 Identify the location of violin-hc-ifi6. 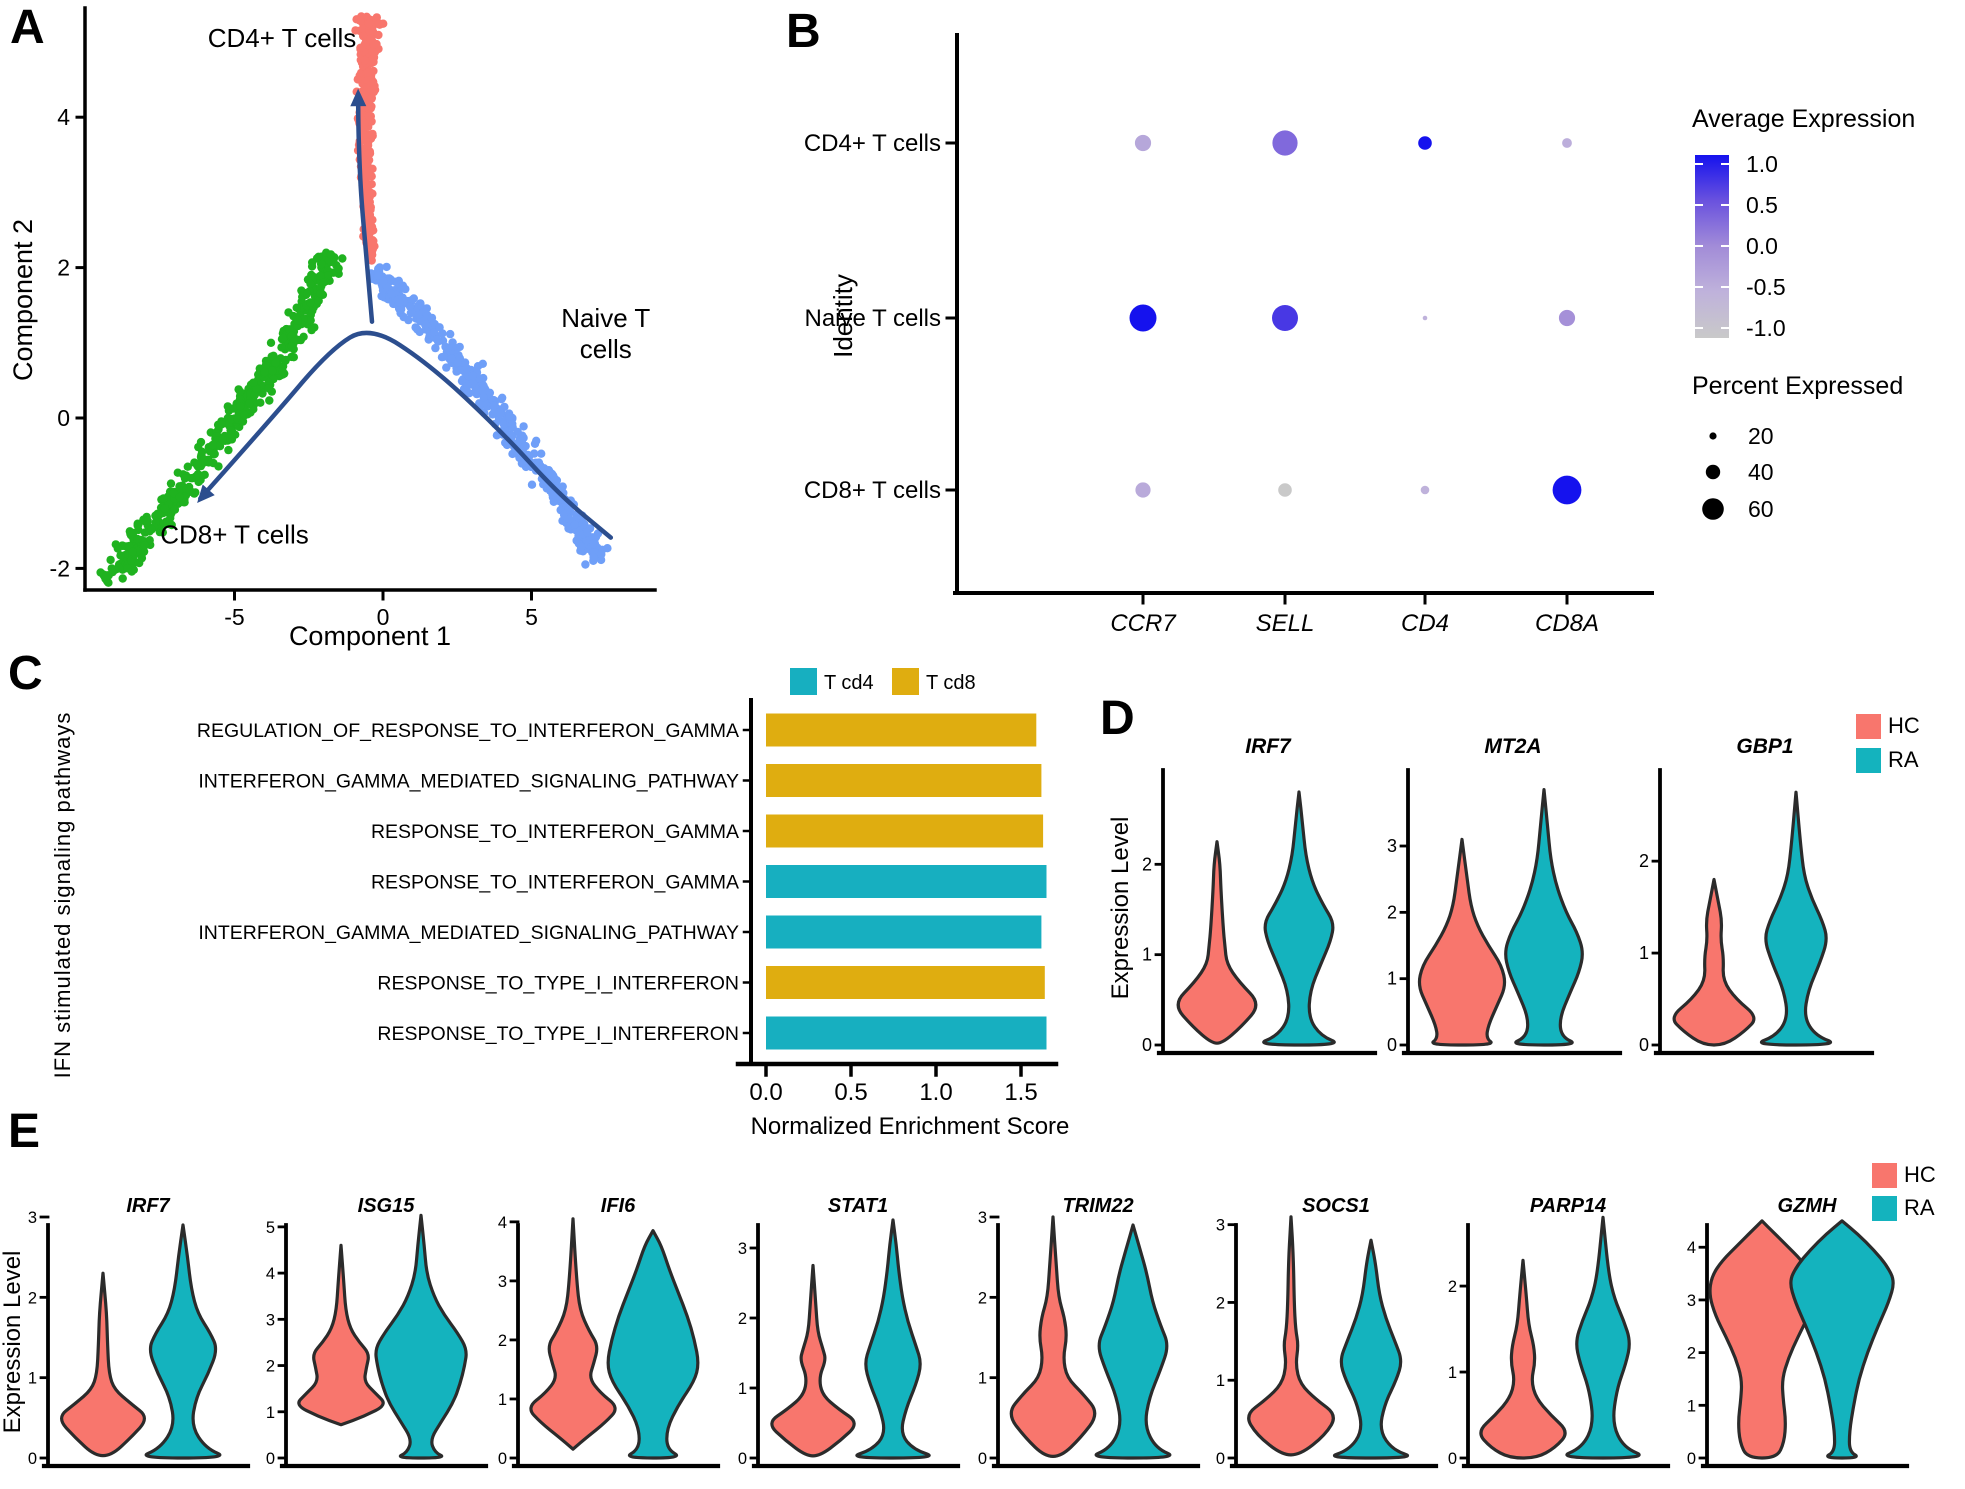
(573, 1334).